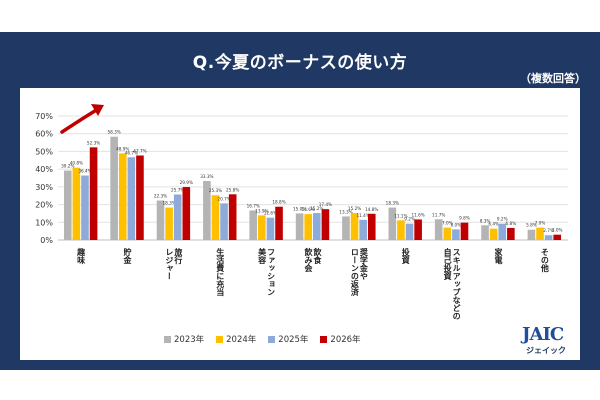 Image resolution: width=600 pixels, height=400 pixels. Describe the element at coordinates (400, 215) in the screenshot. I see `data-label: 11.1%` at that location.